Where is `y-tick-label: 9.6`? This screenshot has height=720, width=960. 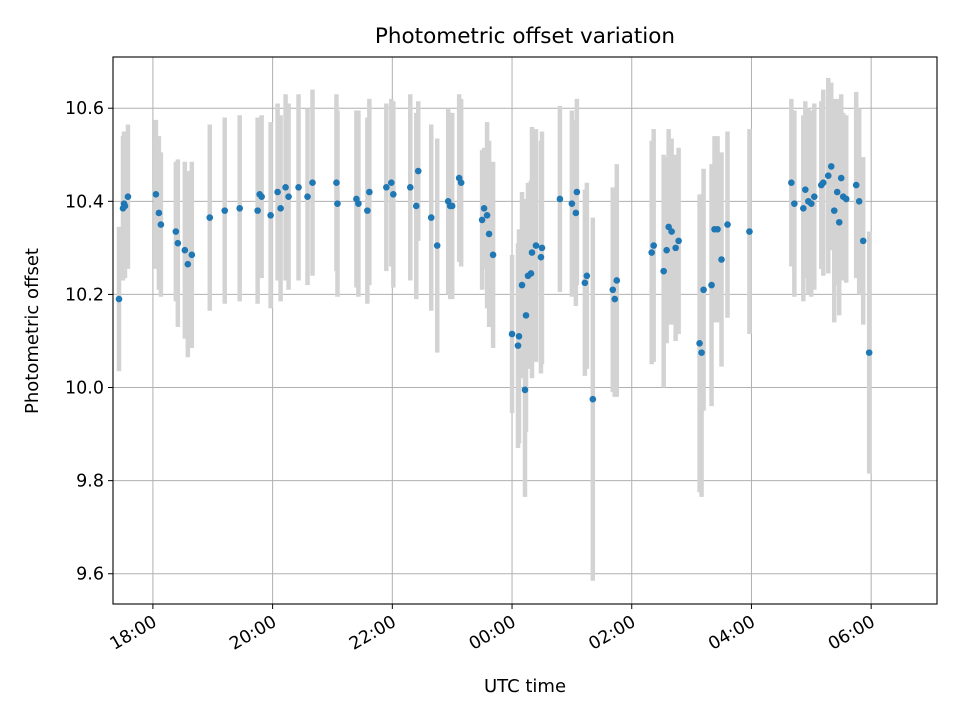 y-tick-label: 9.6 is located at coordinates (90, 575).